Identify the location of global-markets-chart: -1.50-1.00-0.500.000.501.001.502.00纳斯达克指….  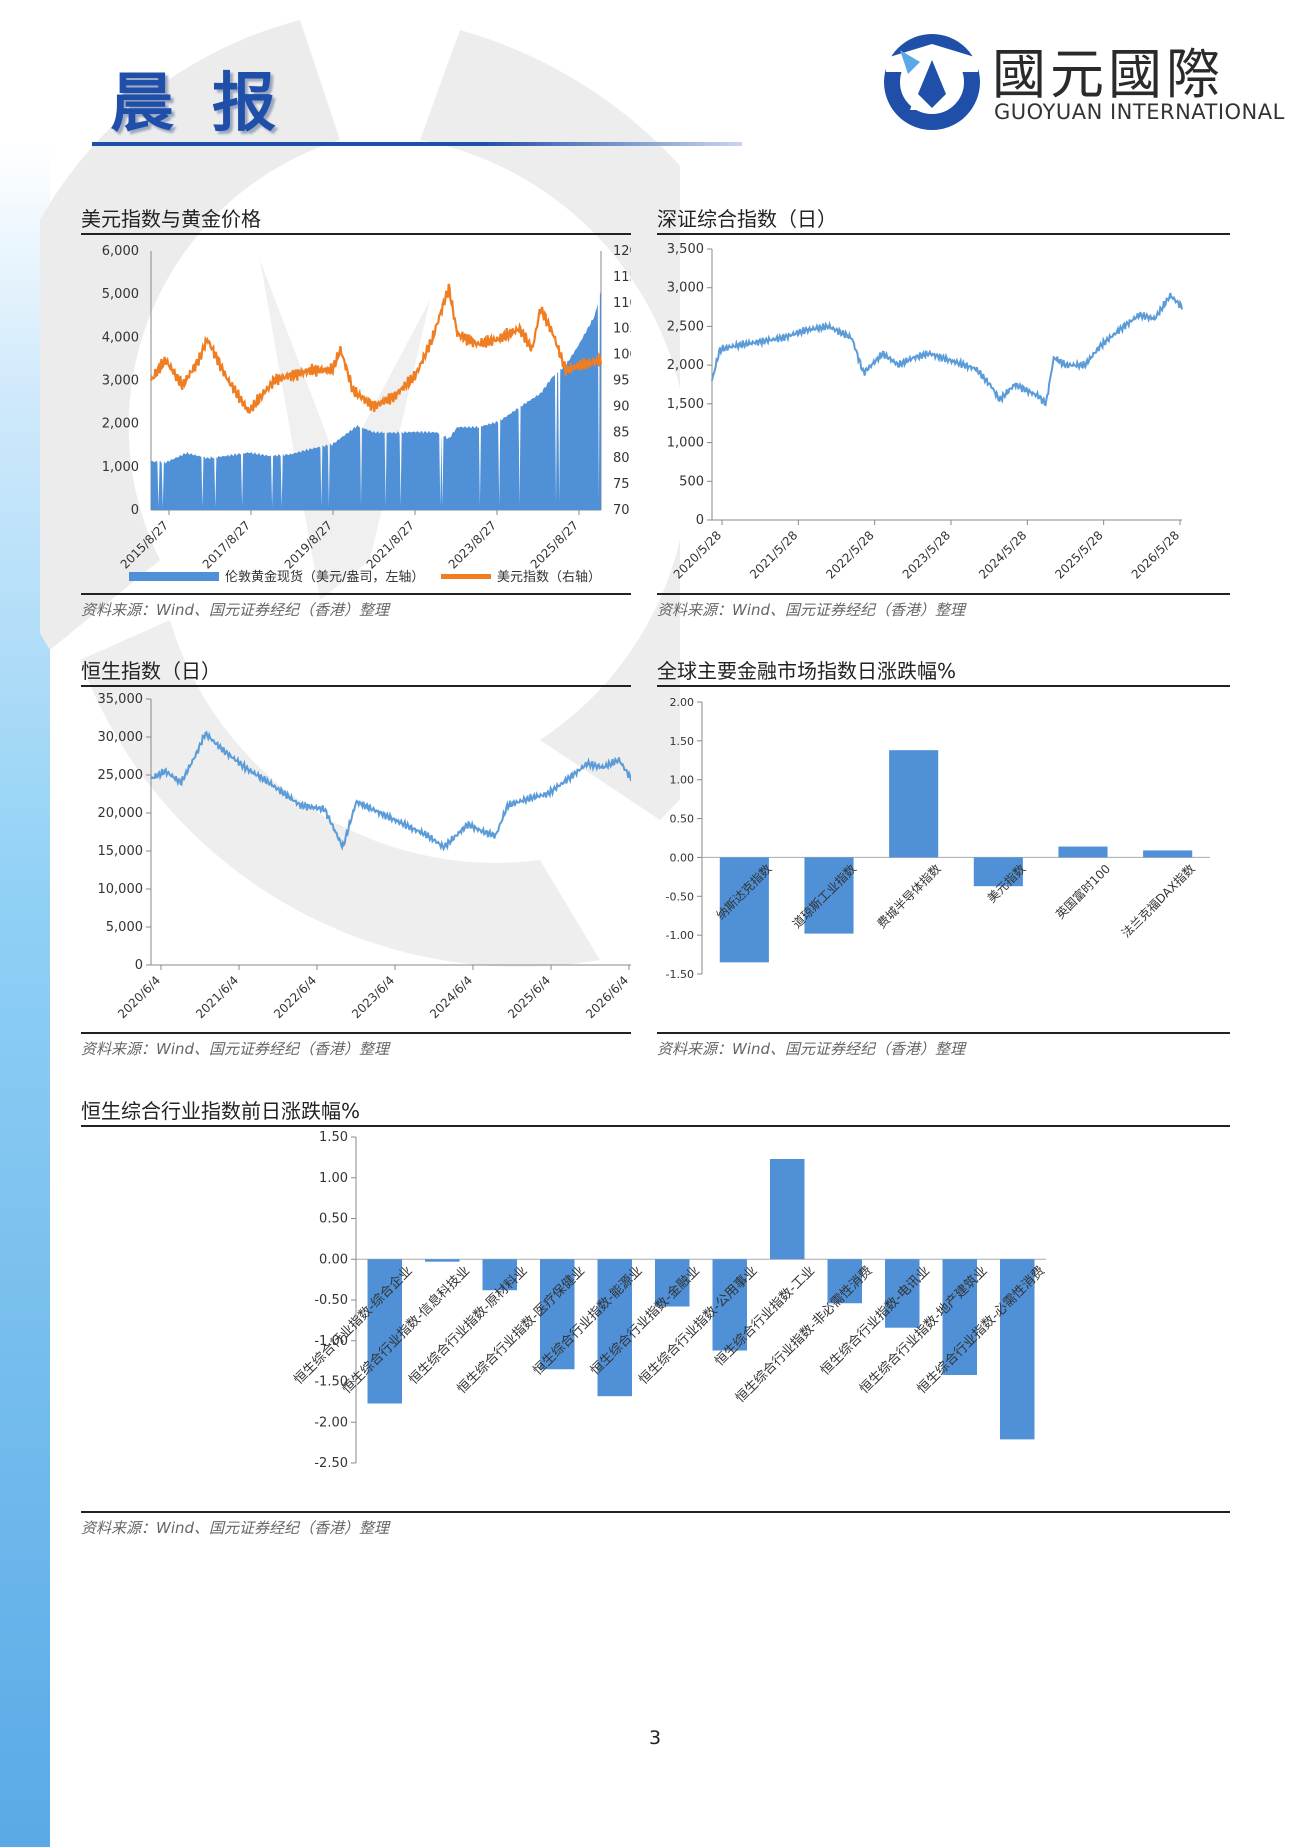
(938, 838).